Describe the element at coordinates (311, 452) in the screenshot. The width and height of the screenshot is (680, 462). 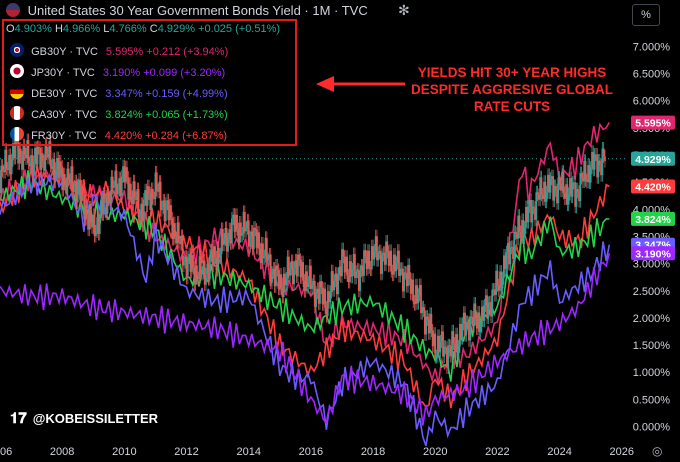
I see `x-tick-label: 2016` at that location.